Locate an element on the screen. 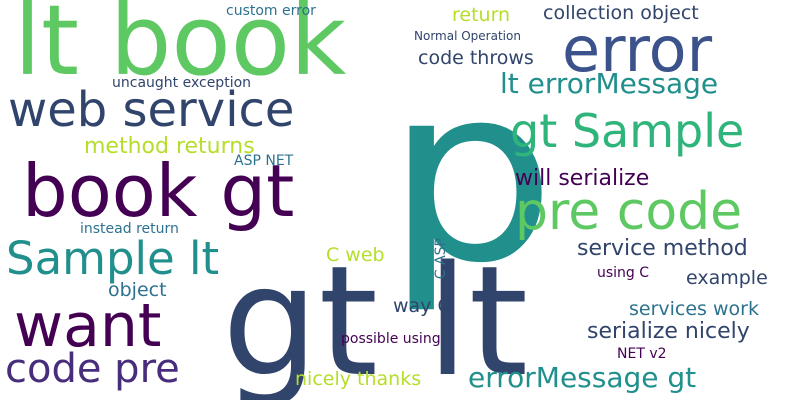  word-errormessage-gt: errorMessage gt is located at coordinates (582, 377).